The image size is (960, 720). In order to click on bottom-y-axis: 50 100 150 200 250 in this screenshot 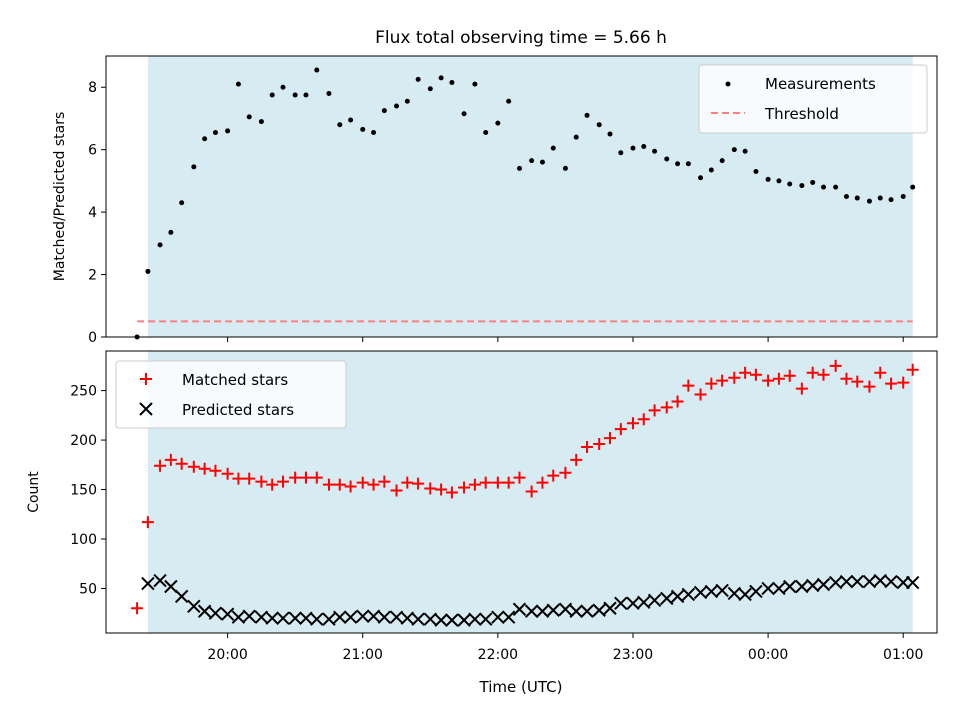, I will do `click(88, 490)`.